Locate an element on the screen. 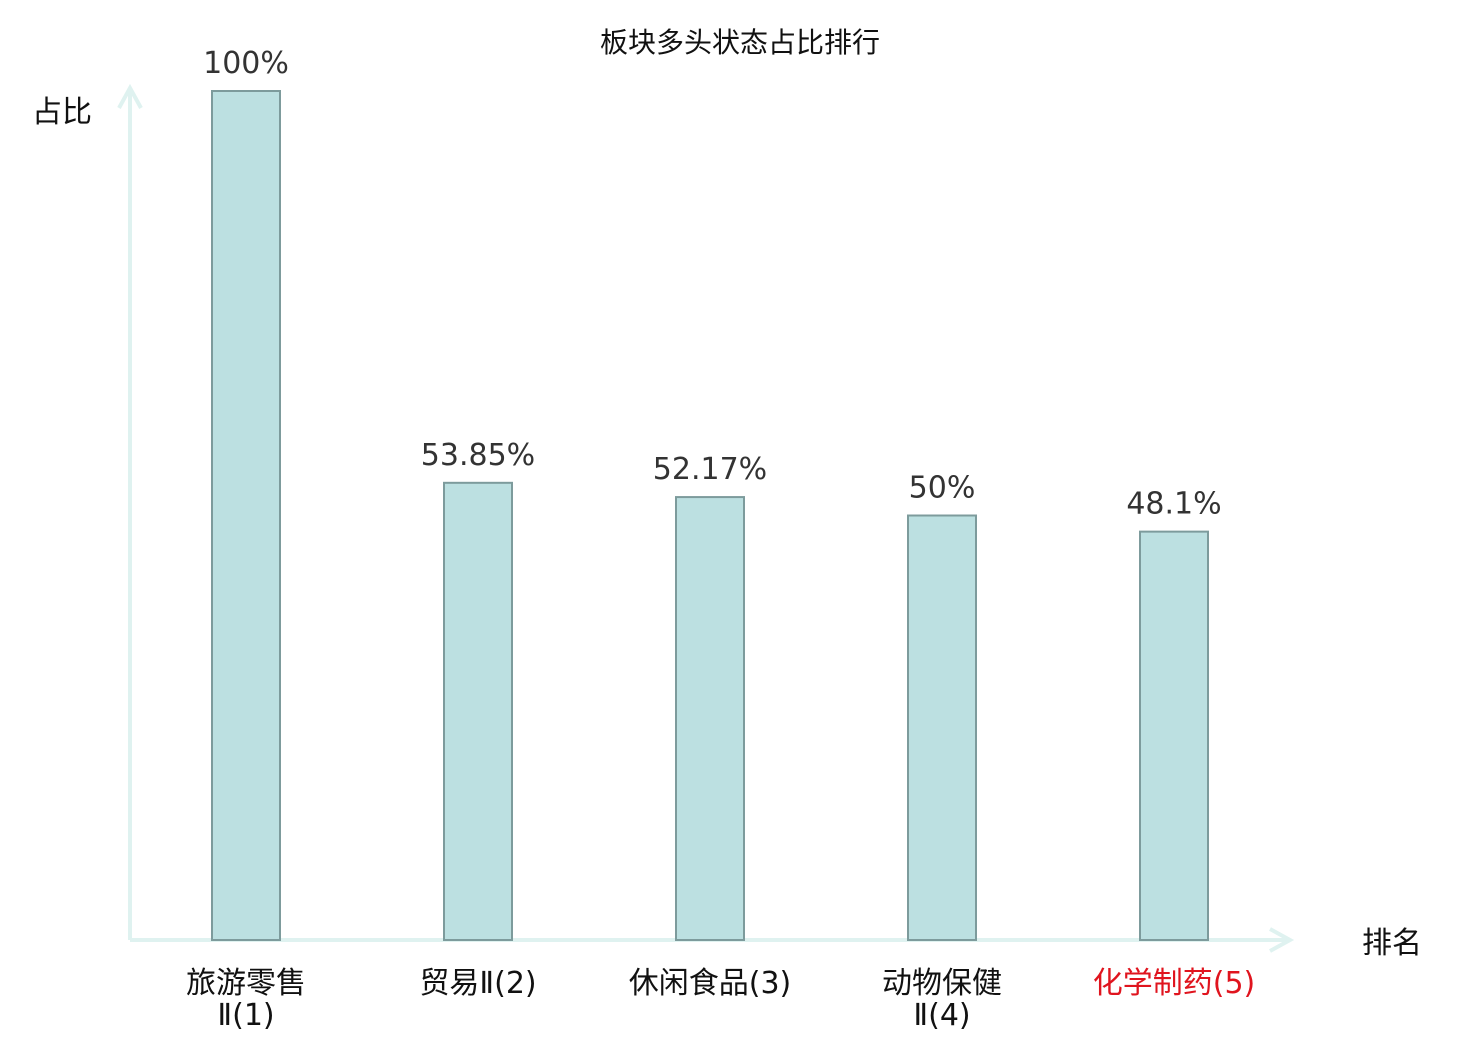 This screenshot has height=1044, width=1480. value-label: 50% is located at coordinates (942, 488).